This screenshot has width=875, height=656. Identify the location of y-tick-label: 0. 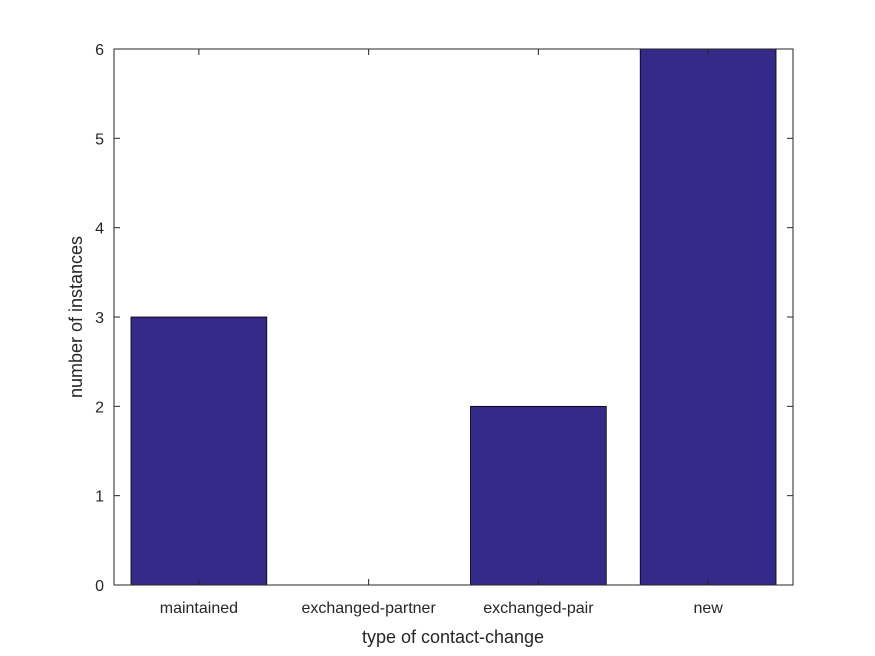
(99, 586).